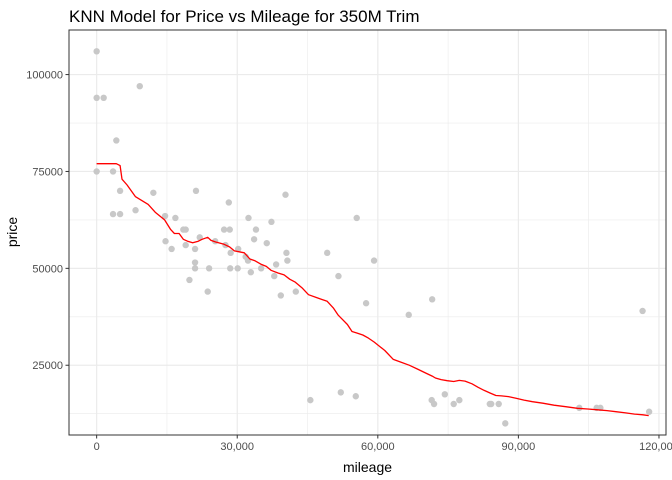 The image size is (672, 480). Describe the element at coordinates (97, 447) in the screenshot. I see `x-tick-label: 0` at that location.